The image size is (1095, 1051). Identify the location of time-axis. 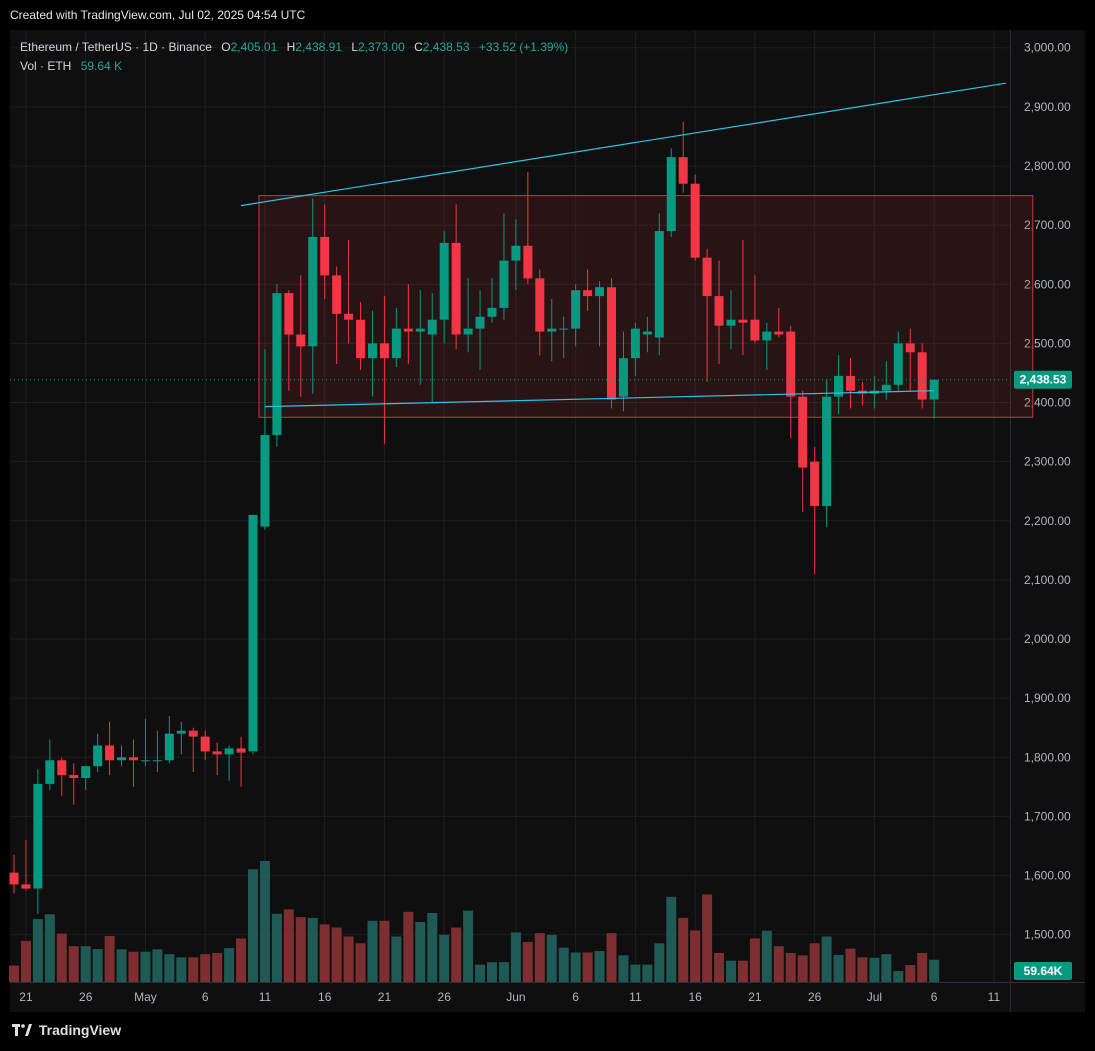
(547, 997).